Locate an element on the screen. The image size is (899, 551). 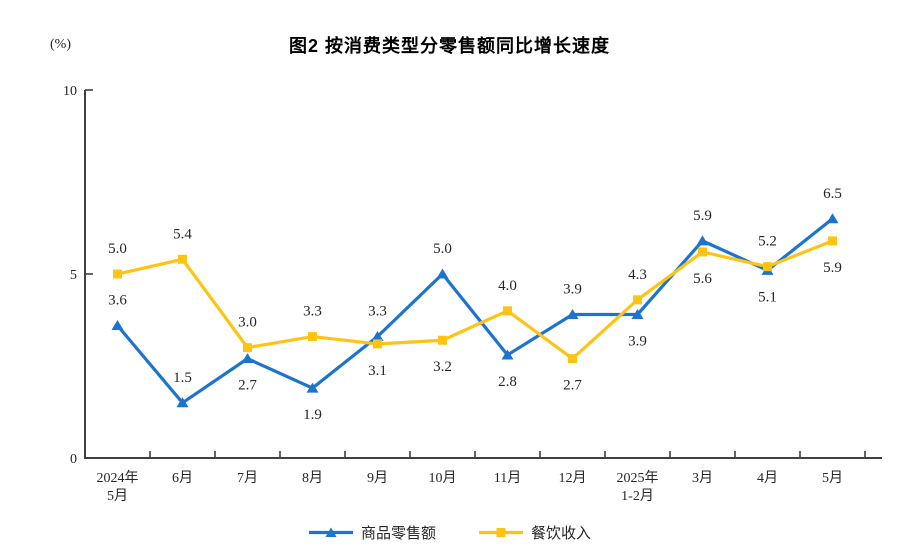
square-legend-swatch-icon is located at coordinates (501, 532).